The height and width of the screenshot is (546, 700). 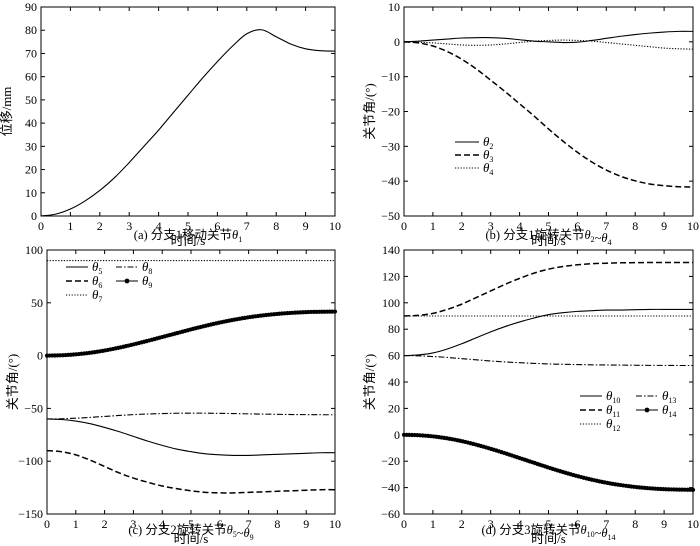 I want to click on caption-part: 2, so click(x=593, y=239).